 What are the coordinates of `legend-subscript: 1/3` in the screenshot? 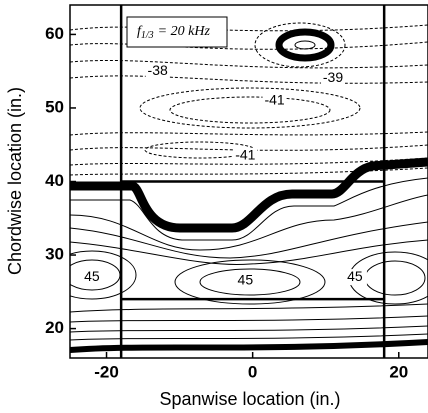 It's located at (147, 35).